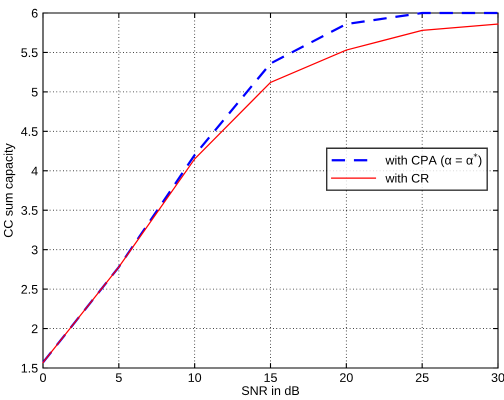 This screenshot has width=504, height=400. What do you see at coordinates (35, 13) in the screenshot?
I see `y-tick-label: 6` at bounding box center [35, 13].